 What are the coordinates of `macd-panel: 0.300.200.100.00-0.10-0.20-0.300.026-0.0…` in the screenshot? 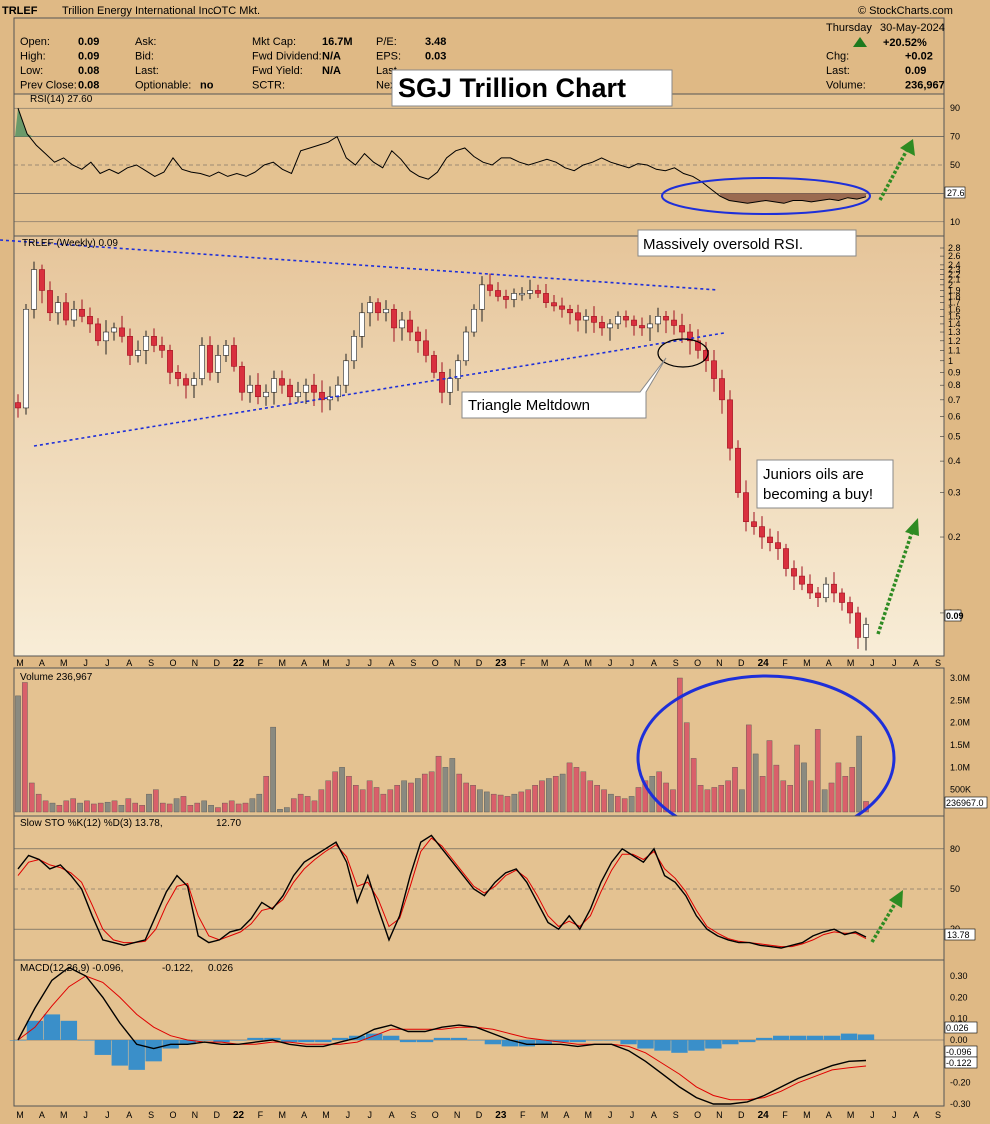 It's located at (493, 1034).